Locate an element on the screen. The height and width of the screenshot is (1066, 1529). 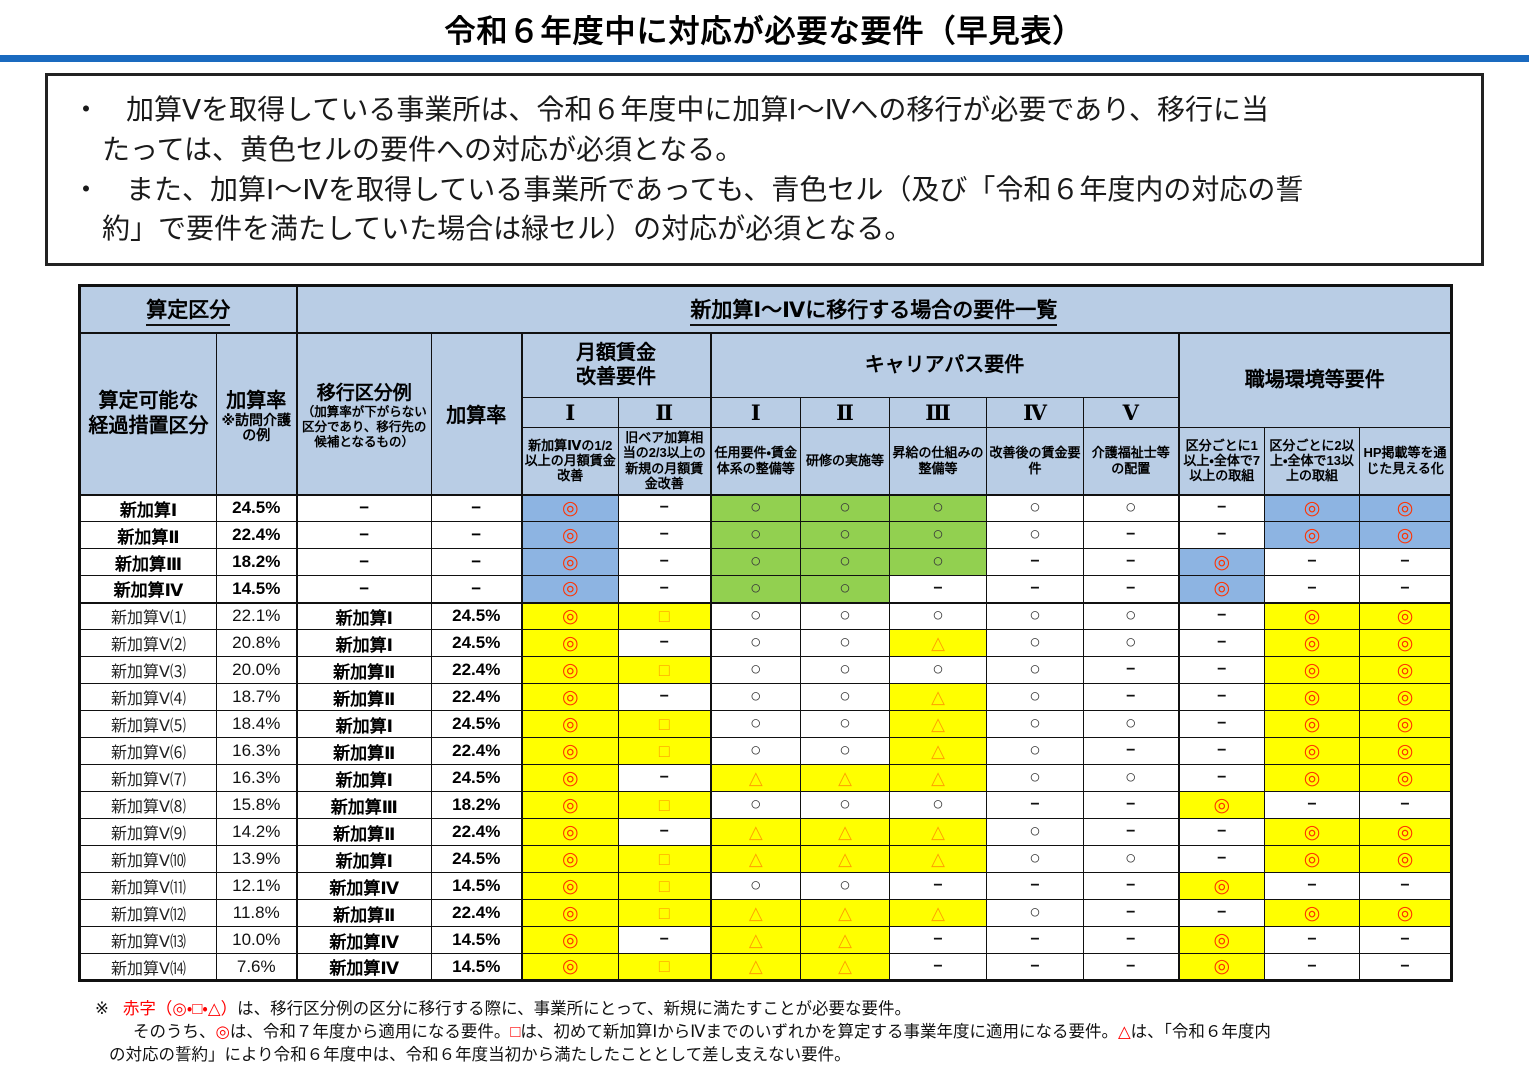
header-career-1-num: Ⅰ is located at coordinates (755, 412).